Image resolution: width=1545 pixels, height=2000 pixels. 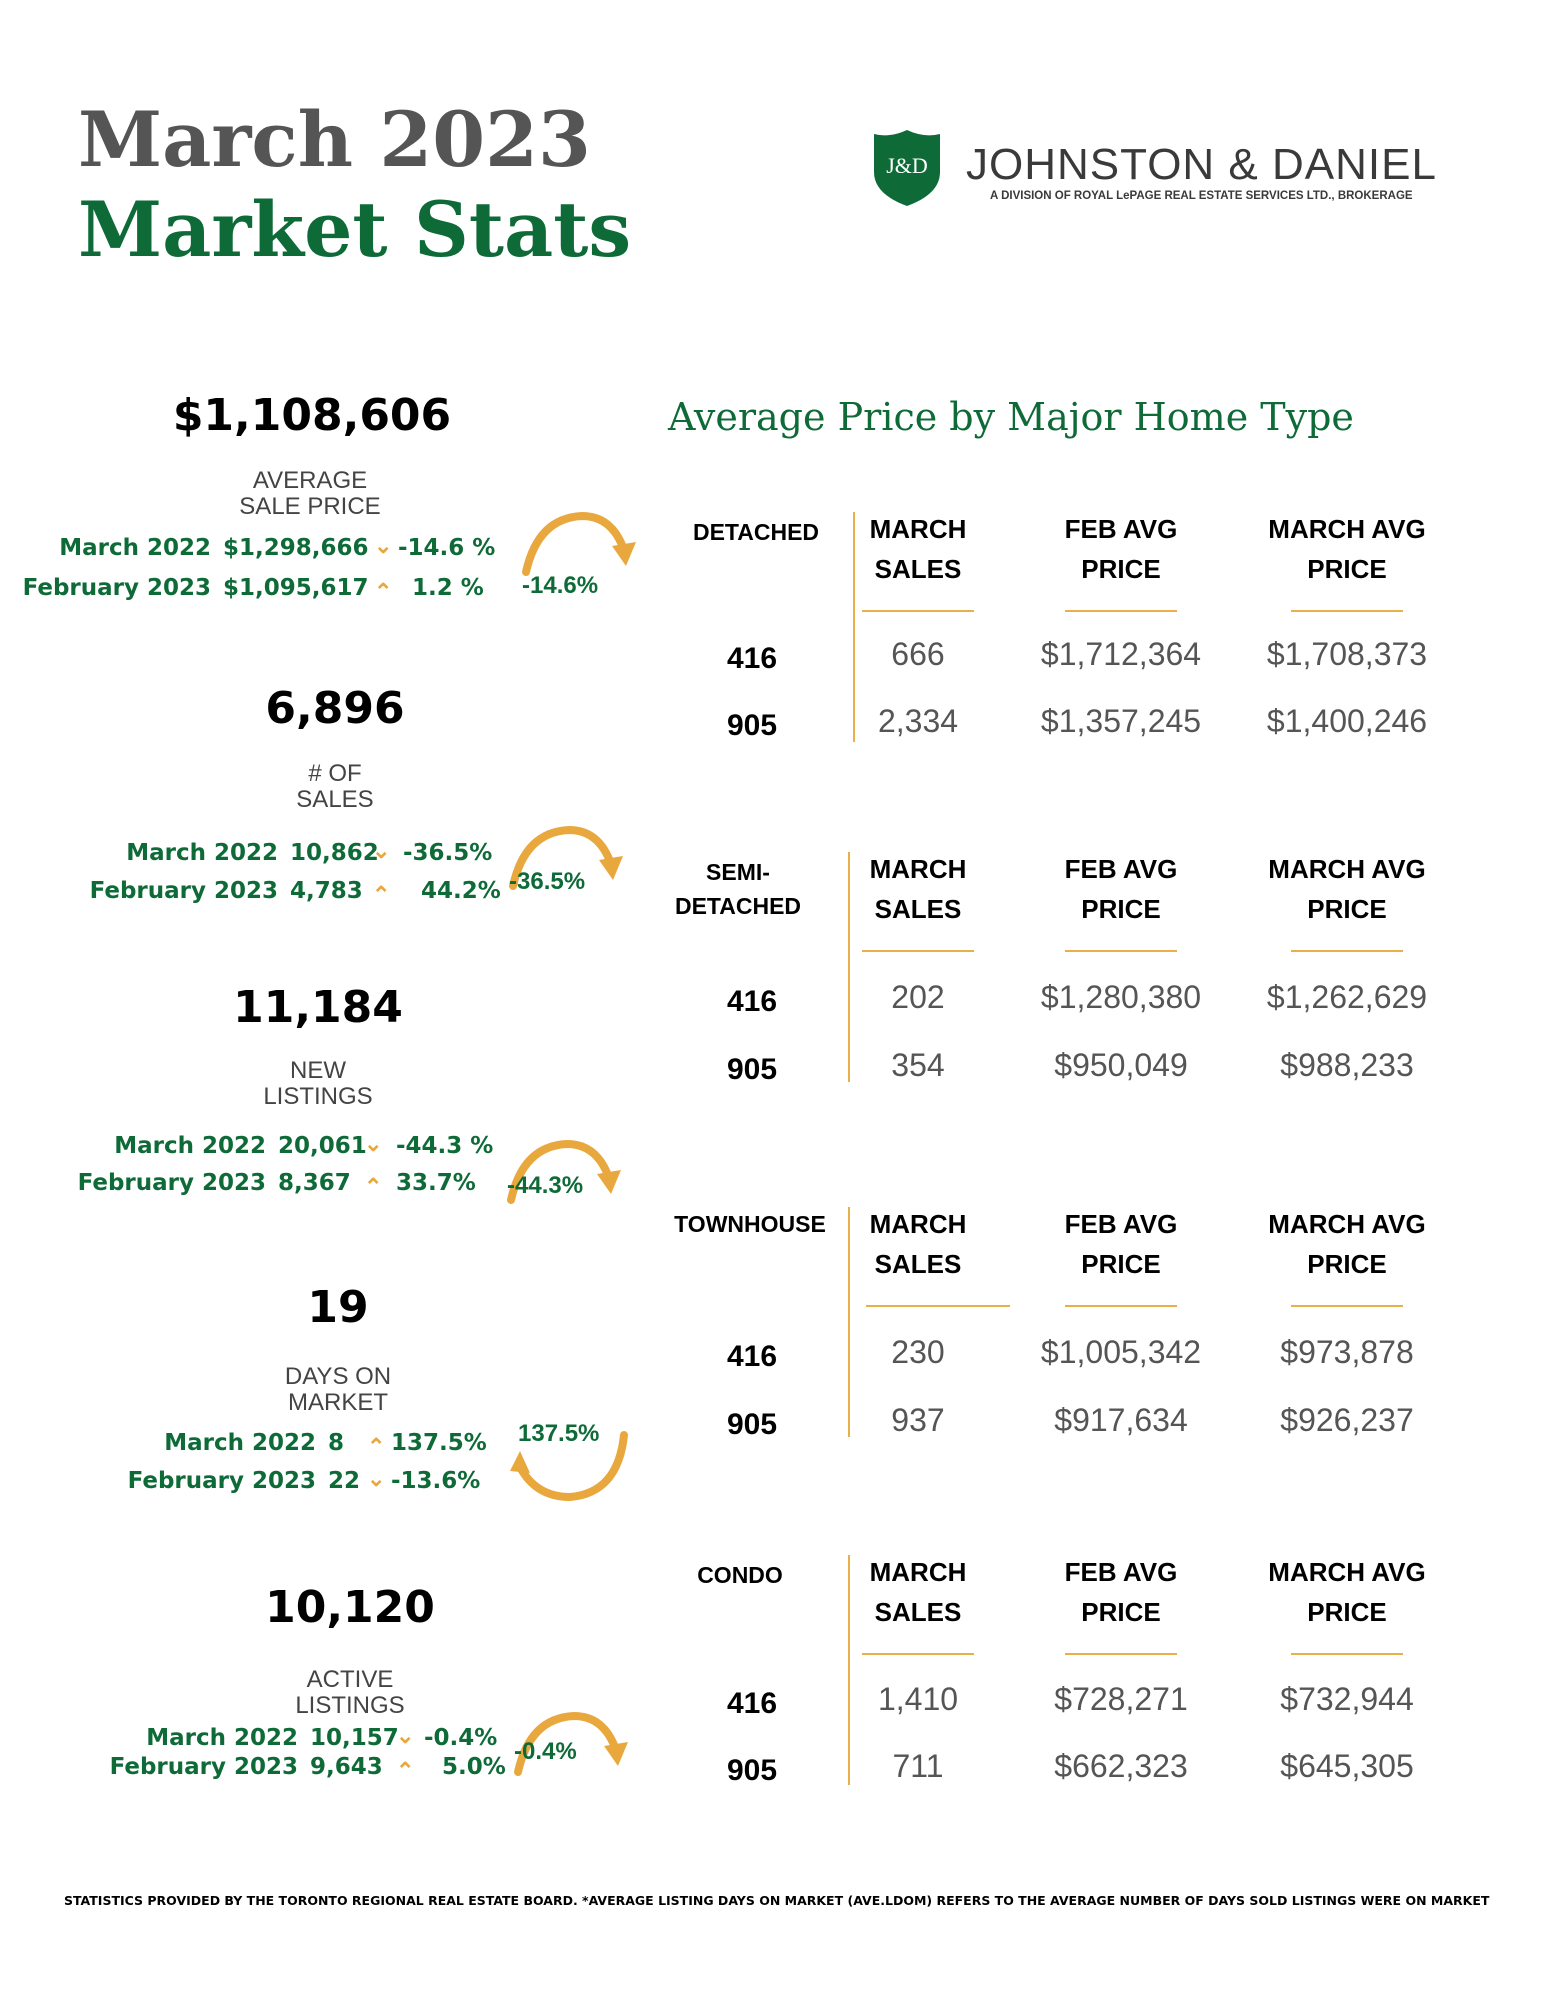 I want to click on march-avg-price-value: $645,305, so click(x=1347, y=1766).